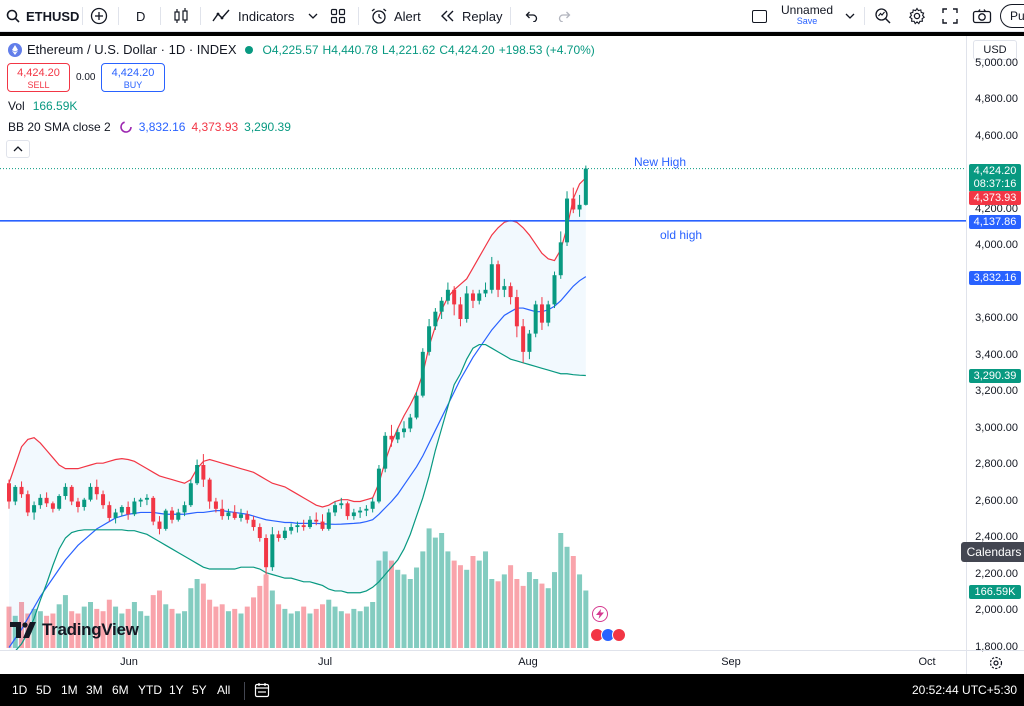 The image size is (1024, 706). Describe the element at coordinates (565, 16) in the screenshot. I see `redo-button` at that location.